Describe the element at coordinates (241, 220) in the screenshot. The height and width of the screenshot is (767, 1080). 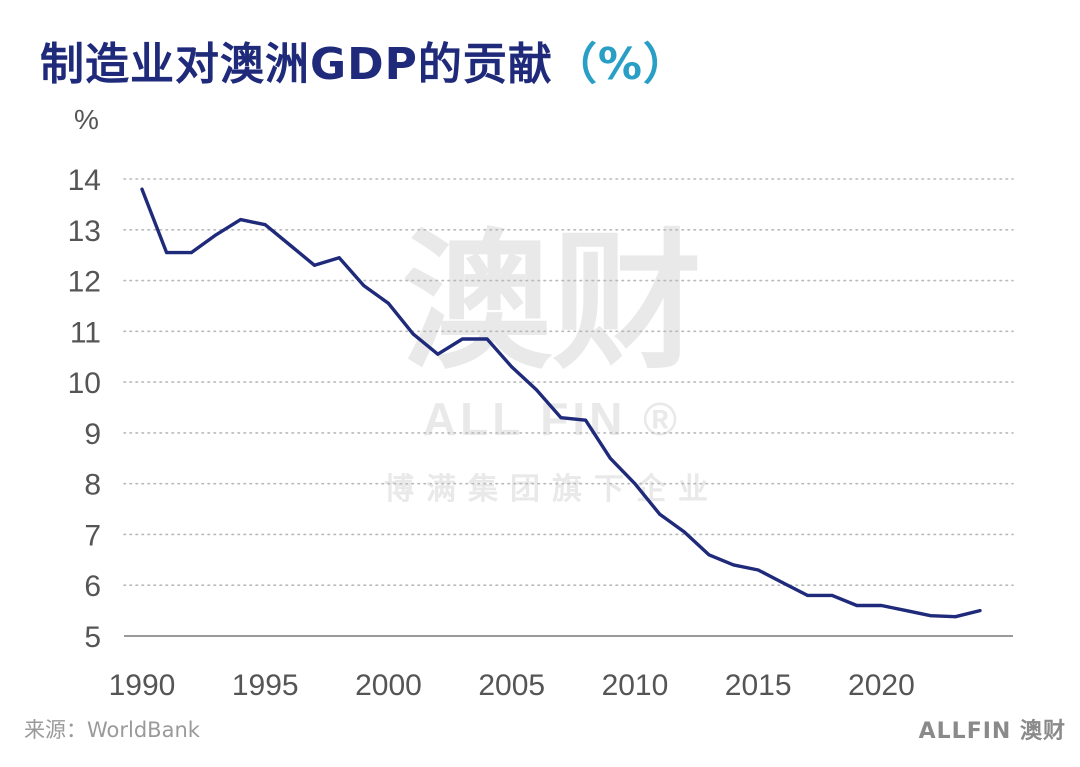
I see `data-point-1994` at that location.